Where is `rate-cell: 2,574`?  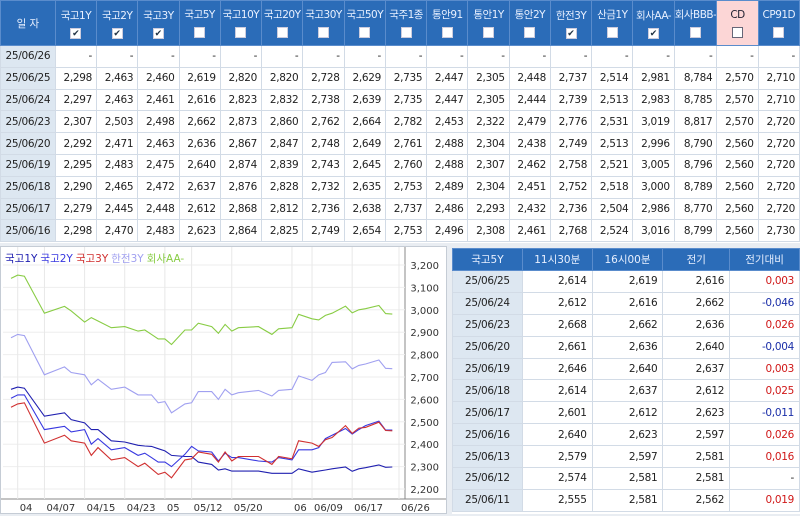
rate-cell: 2,574 is located at coordinates (557, 478).